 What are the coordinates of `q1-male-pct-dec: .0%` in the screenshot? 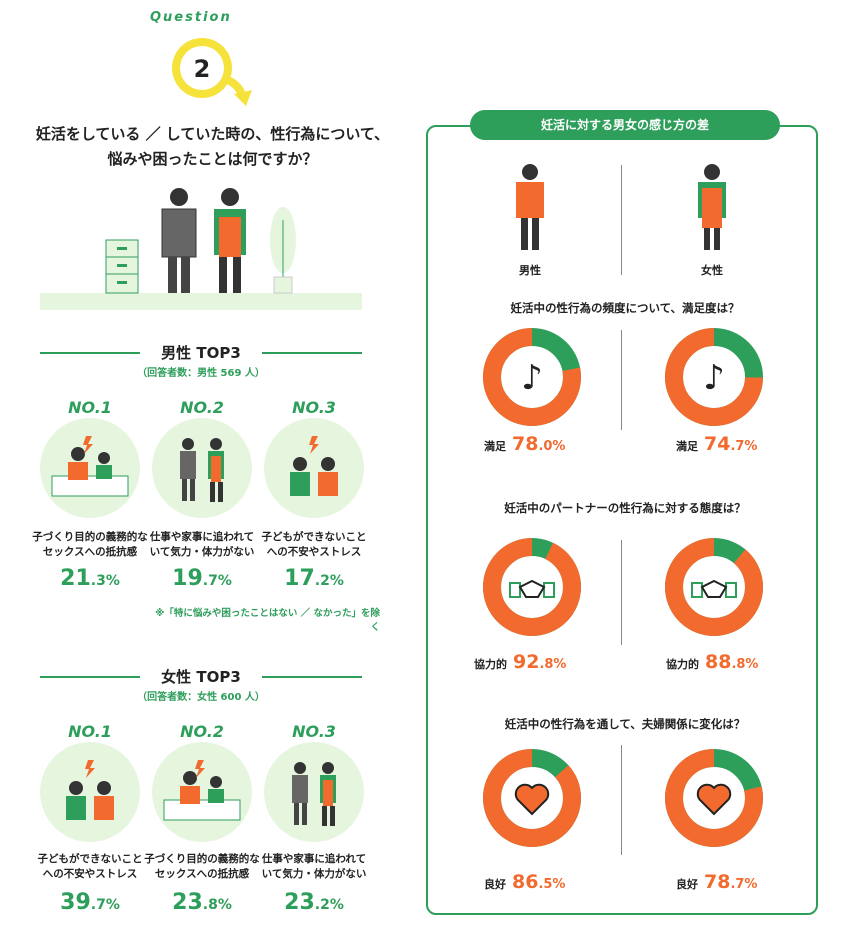 It's located at (552, 446).